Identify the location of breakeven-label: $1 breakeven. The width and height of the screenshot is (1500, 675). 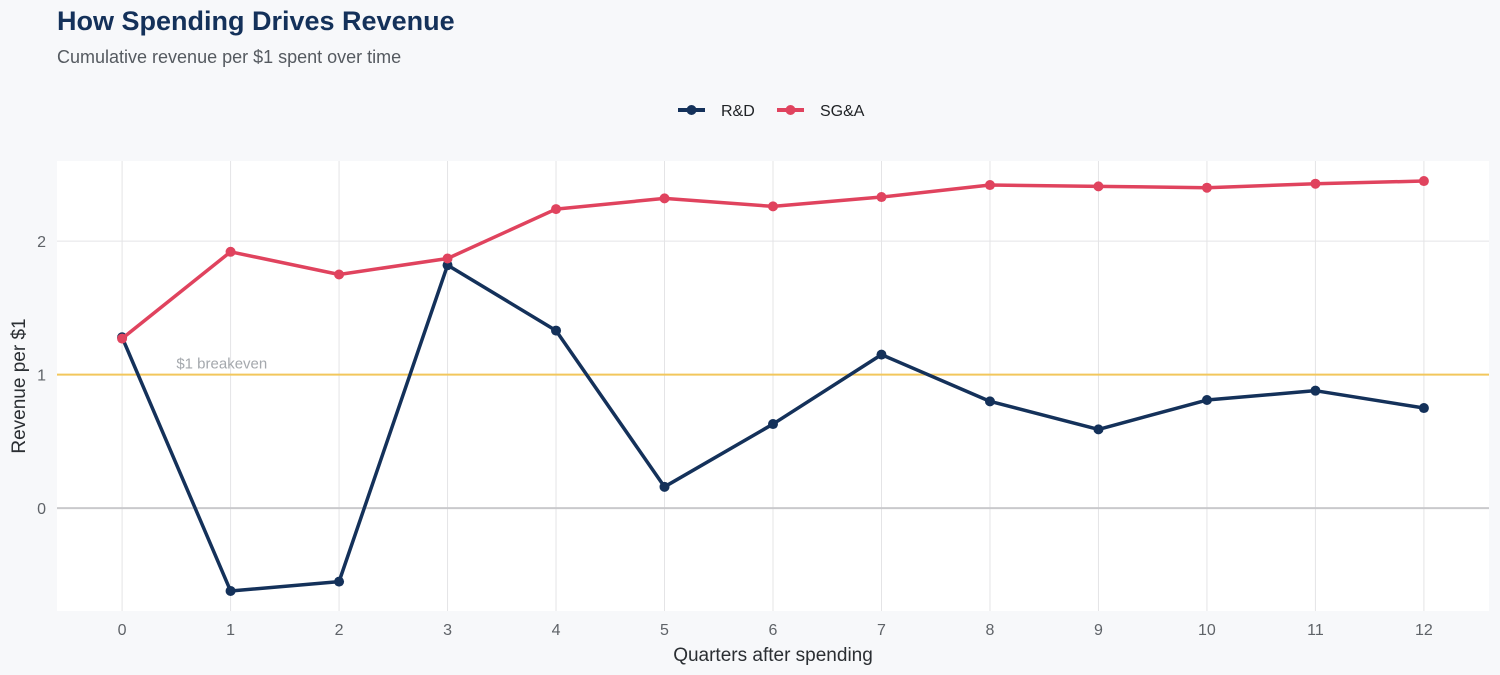
(221, 364).